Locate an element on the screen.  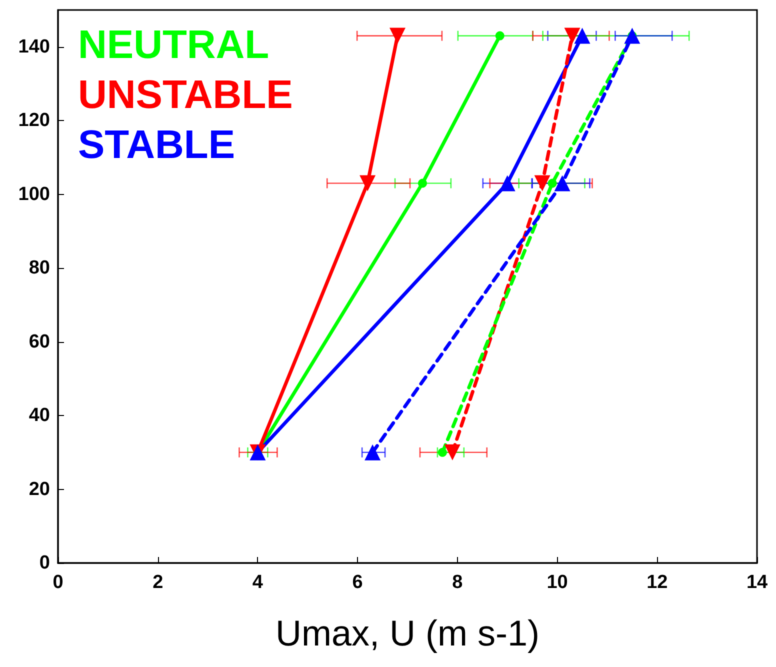
y-tick-label: 140 is located at coordinates (34, 47).